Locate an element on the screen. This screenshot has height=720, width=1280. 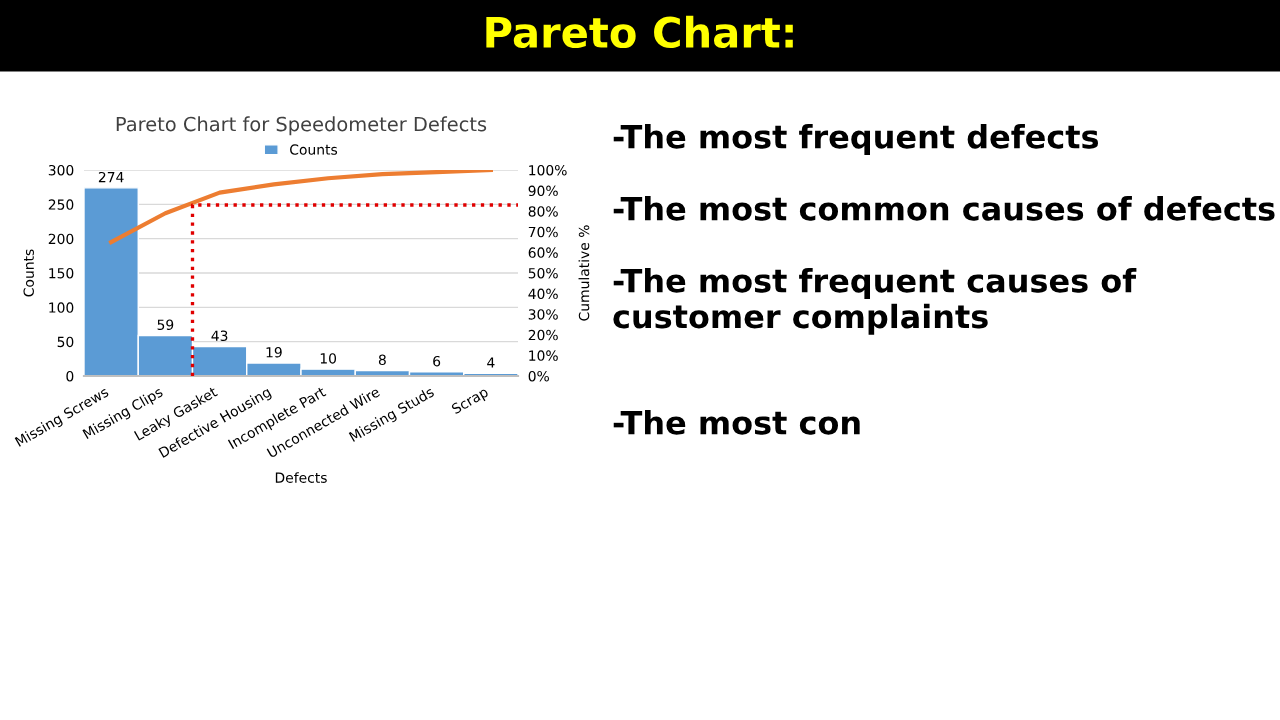
text: Pareto Chart: is located at coordinates (639, 32).